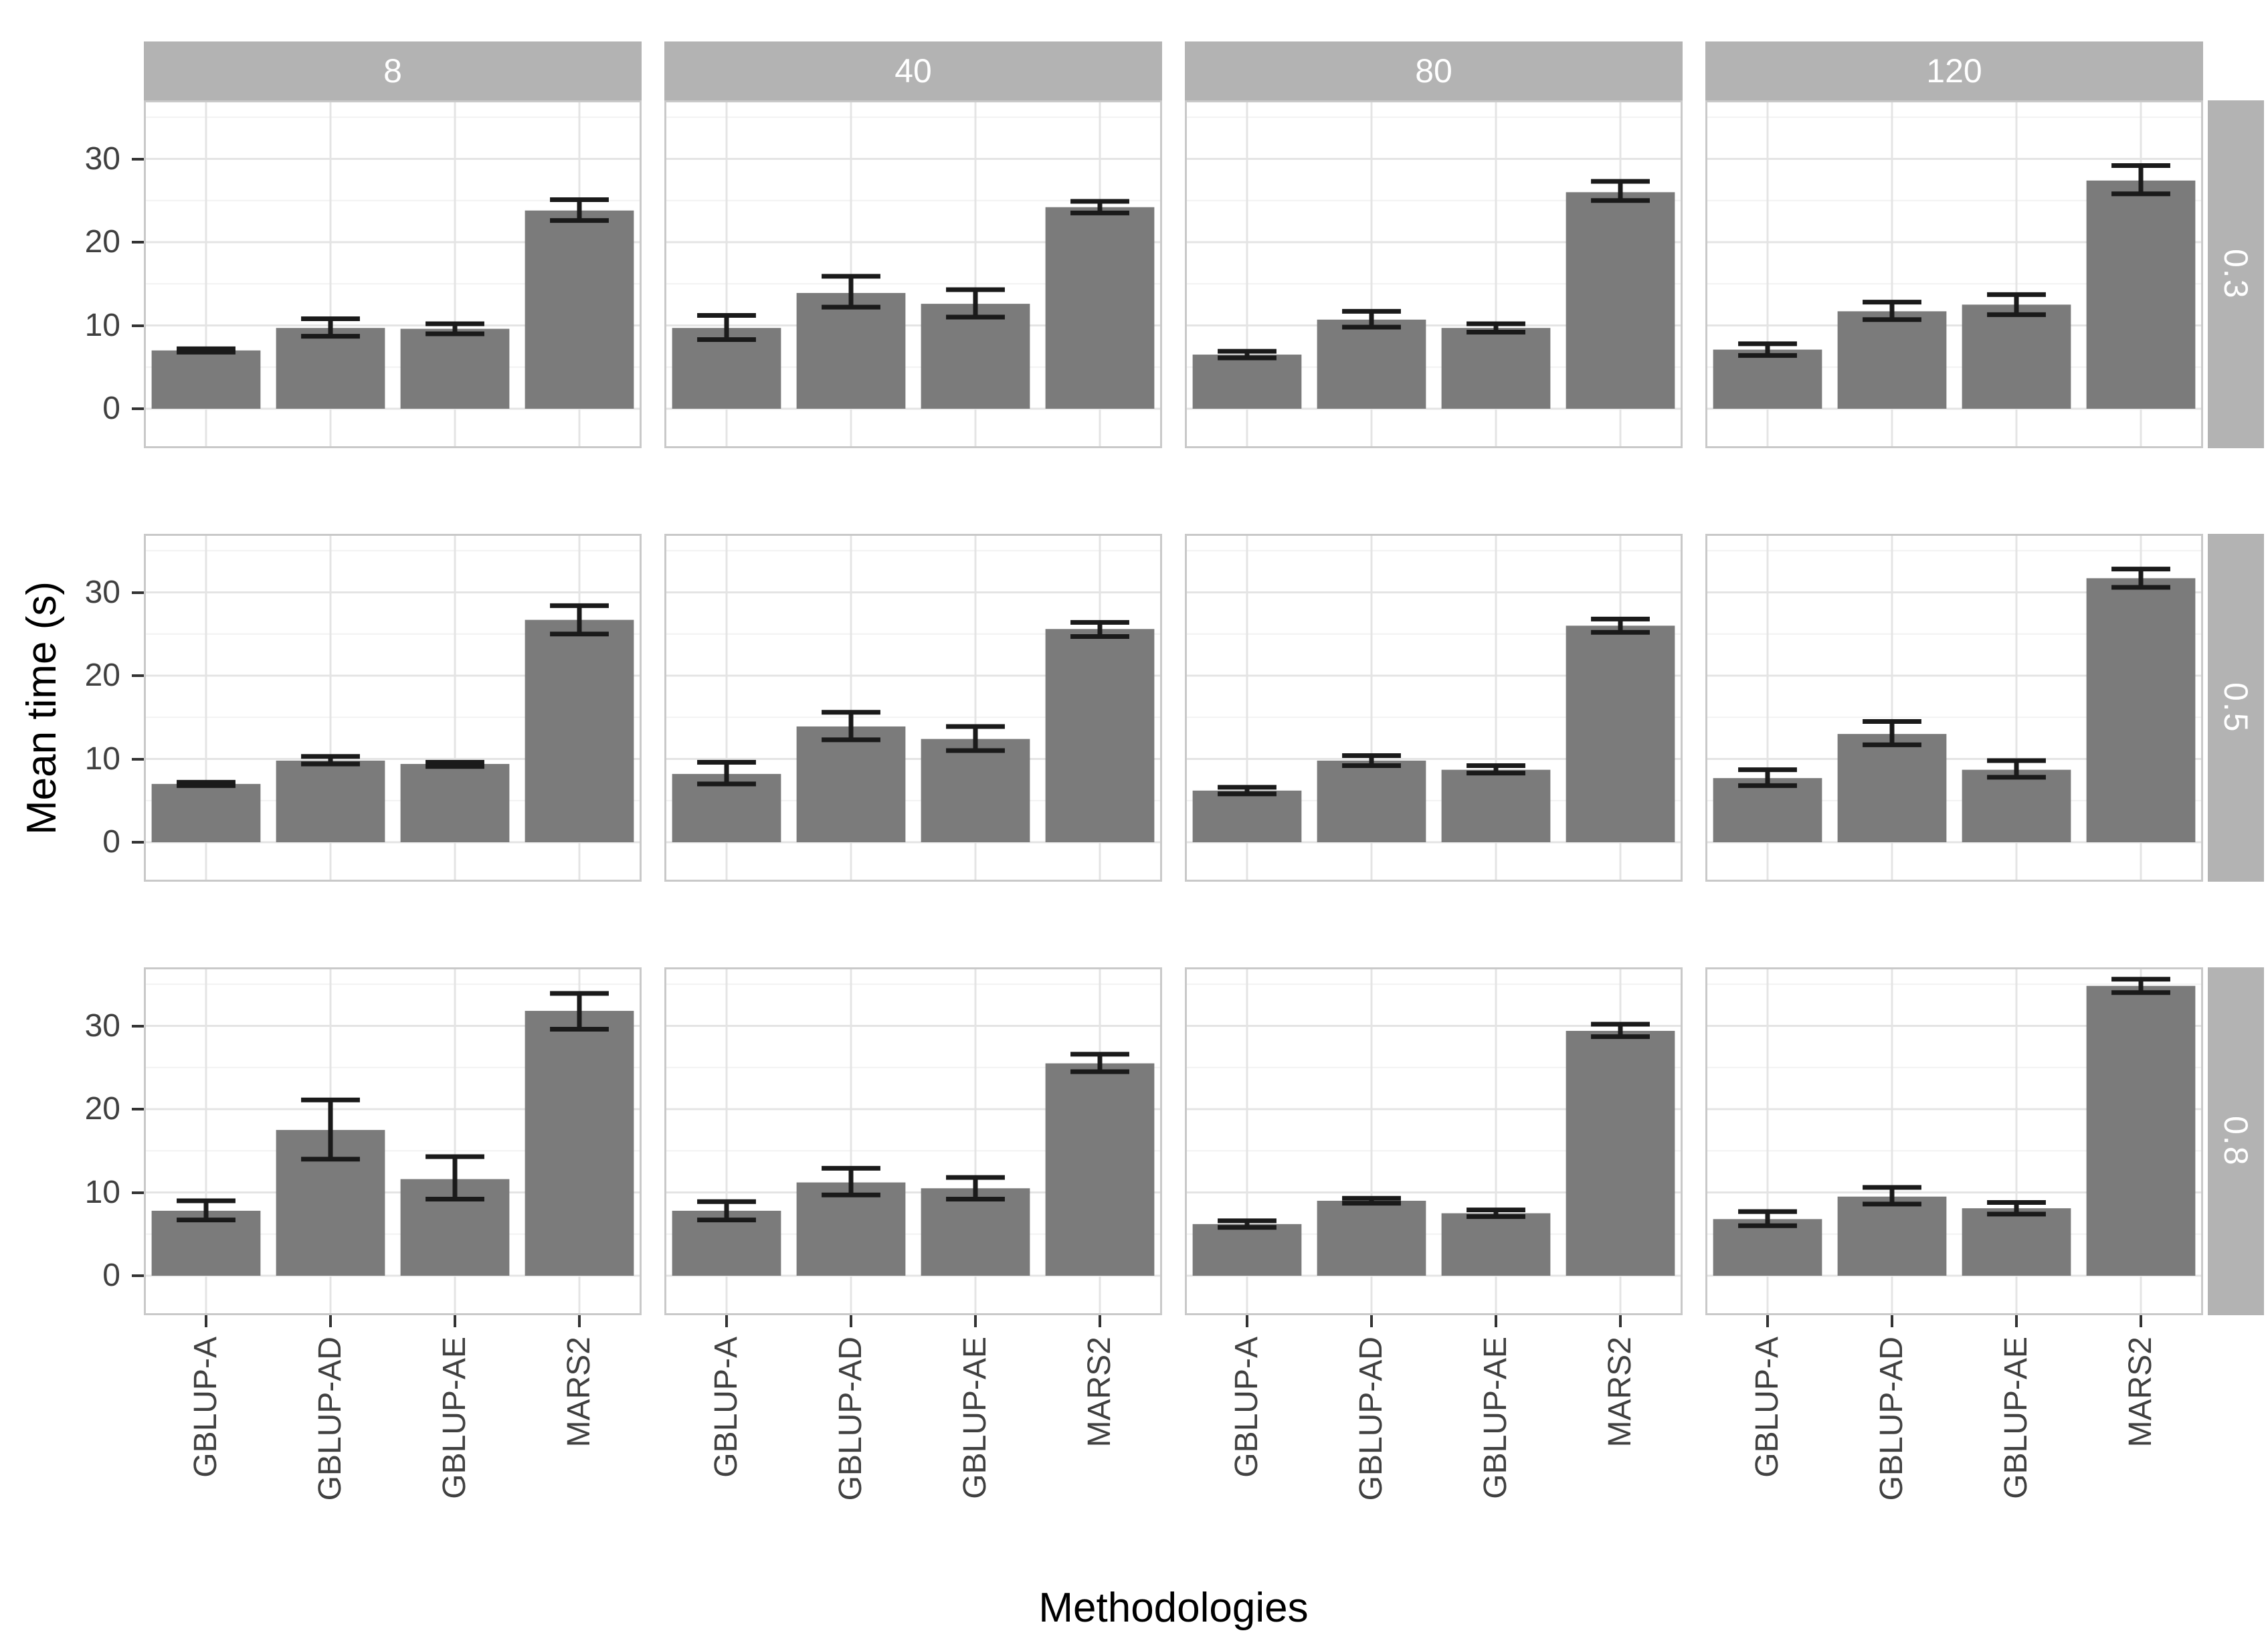 The width and height of the screenshot is (2268, 1647). I want to click on y-axis-title: Mean time (s), so click(41, 708).